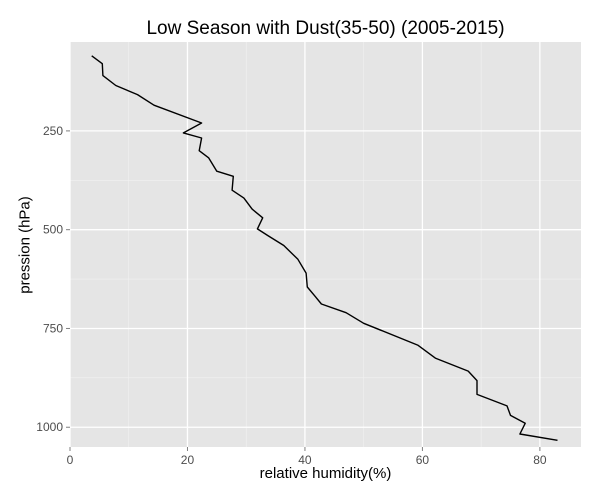  I want to click on x-tick-label: 0, so click(70, 460).